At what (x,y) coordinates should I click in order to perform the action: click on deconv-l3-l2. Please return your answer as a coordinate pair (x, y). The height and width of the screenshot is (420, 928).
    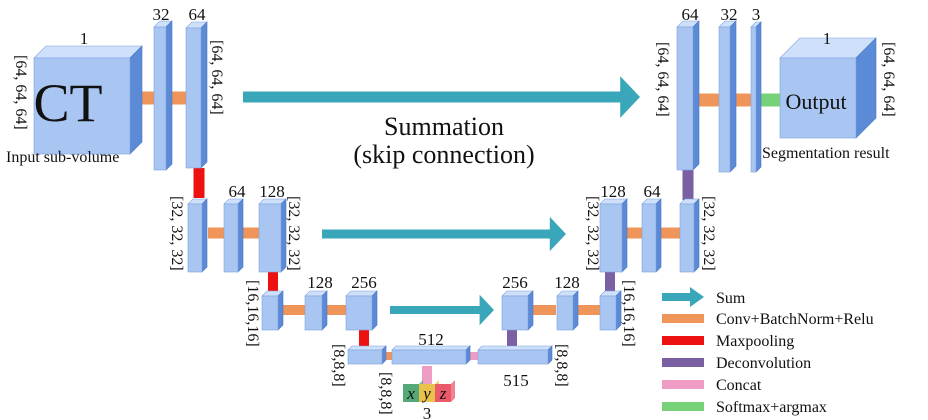
    Looking at the image, I should click on (610, 280).